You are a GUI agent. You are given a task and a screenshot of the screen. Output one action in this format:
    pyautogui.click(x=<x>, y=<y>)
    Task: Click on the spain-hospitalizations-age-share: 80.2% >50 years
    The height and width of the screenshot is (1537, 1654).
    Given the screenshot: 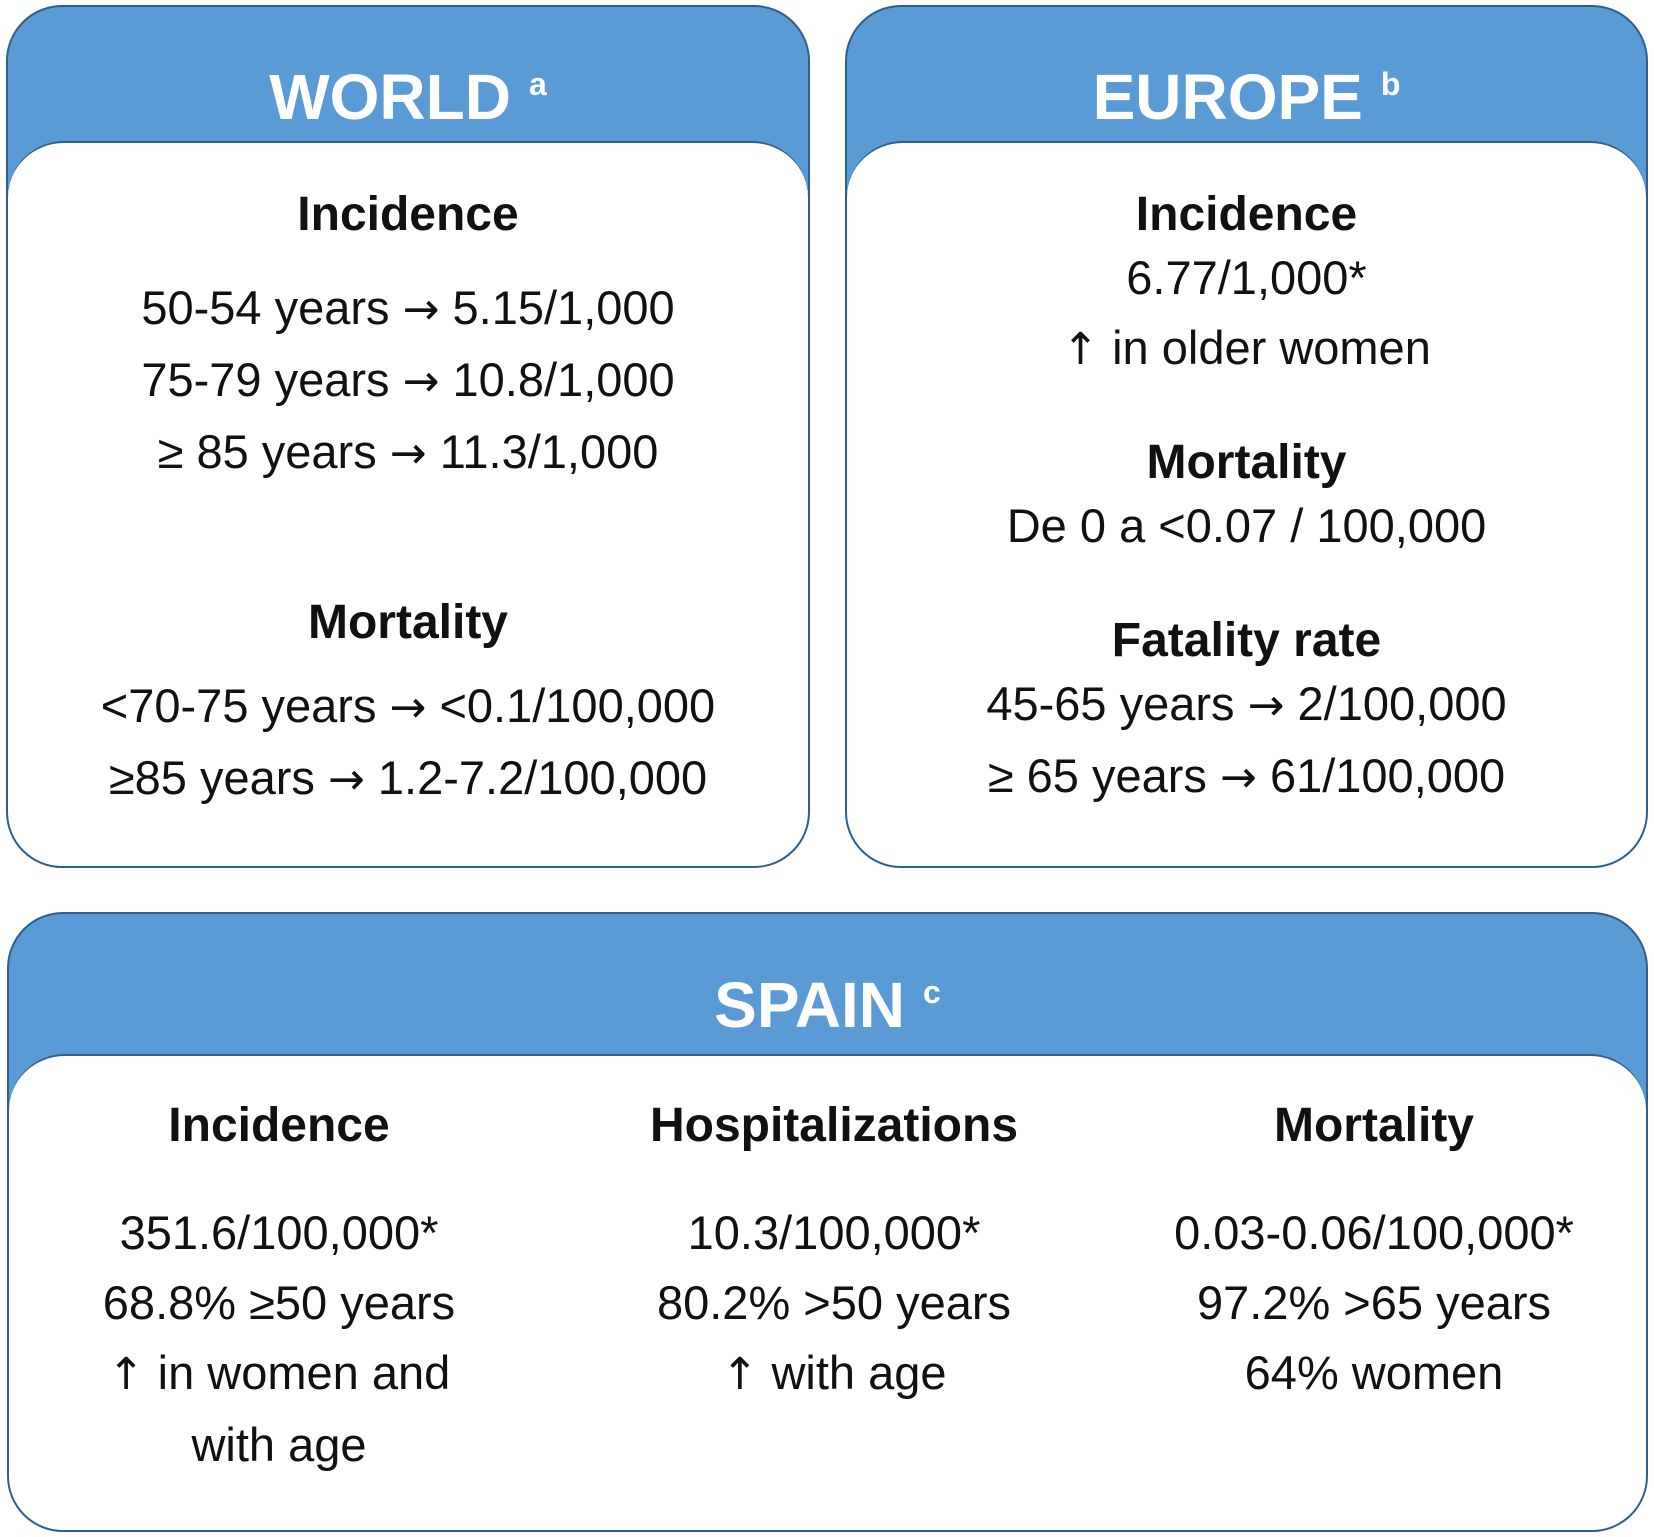 What is the action you would take?
    pyautogui.click(x=834, y=1302)
    